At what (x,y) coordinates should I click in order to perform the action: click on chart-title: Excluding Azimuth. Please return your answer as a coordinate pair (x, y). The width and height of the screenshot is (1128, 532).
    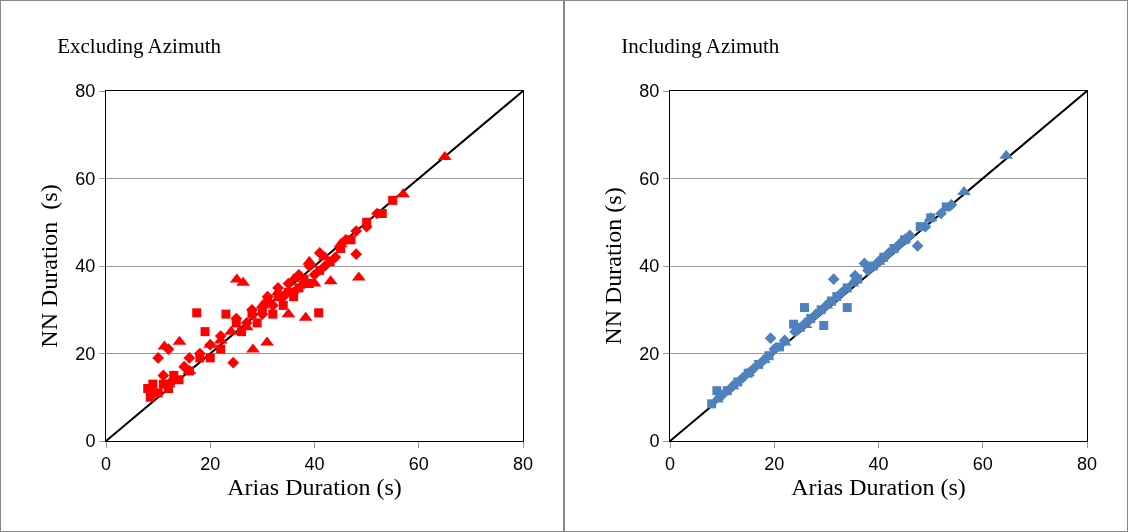
    Looking at the image, I should click on (139, 45).